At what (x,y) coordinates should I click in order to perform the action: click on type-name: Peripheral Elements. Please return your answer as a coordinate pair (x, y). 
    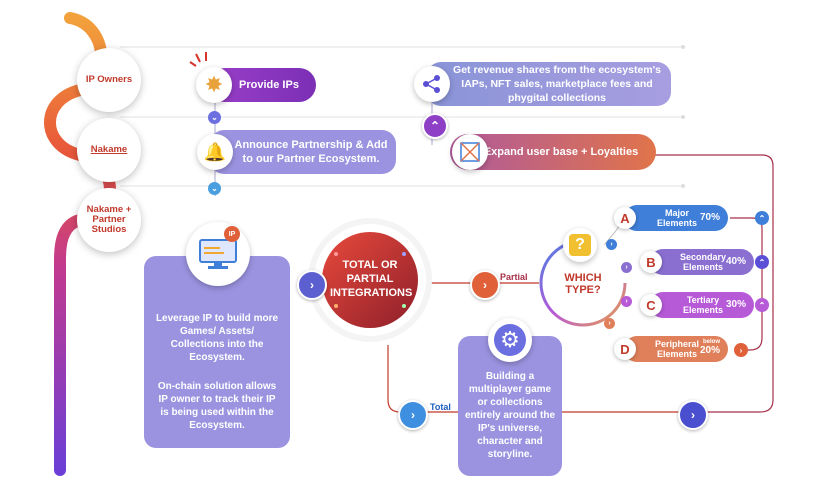
    Looking at the image, I should click on (677, 349).